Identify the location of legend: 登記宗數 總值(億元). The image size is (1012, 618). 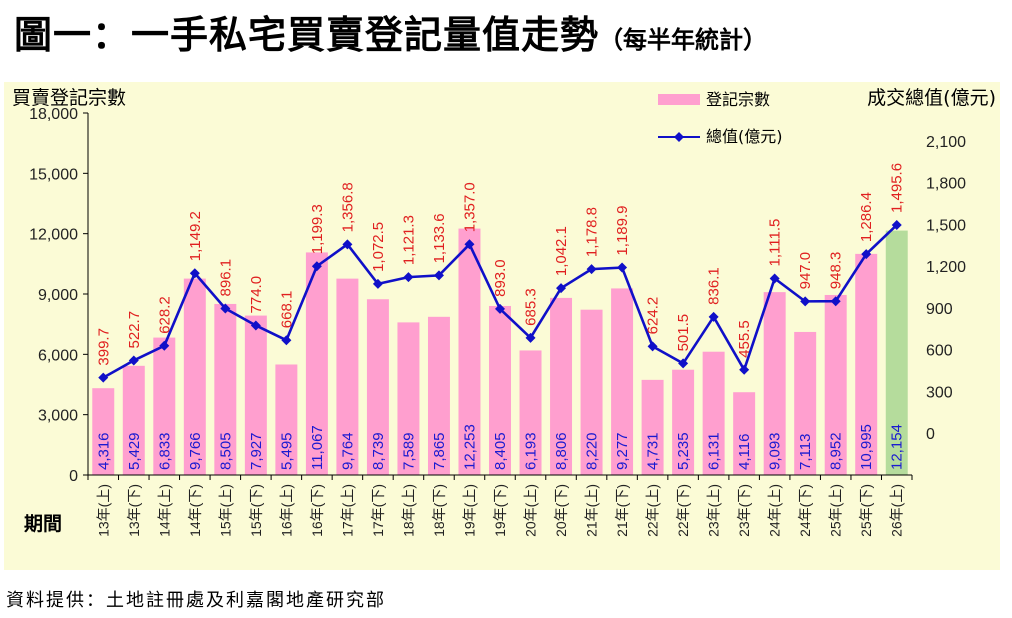
(720, 118).